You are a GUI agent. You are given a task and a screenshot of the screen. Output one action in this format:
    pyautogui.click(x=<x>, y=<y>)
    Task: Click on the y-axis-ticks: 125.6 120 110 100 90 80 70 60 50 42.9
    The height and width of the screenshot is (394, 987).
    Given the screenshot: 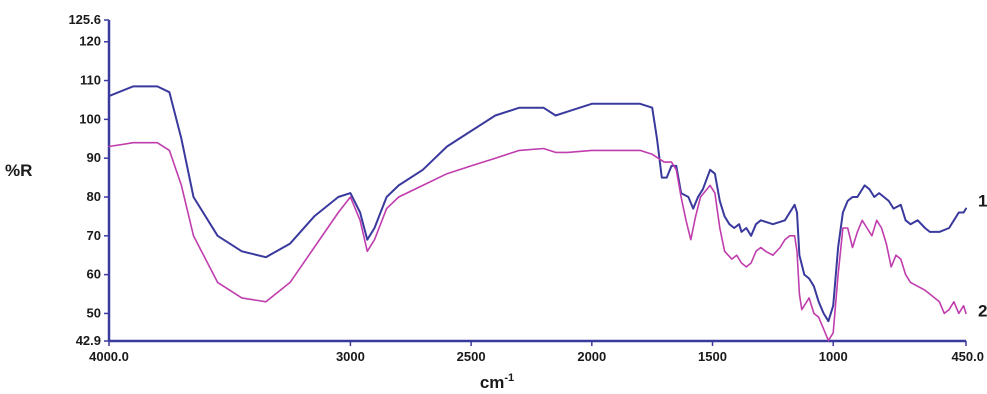 What is the action you would take?
    pyautogui.click(x=88, y=180)
    